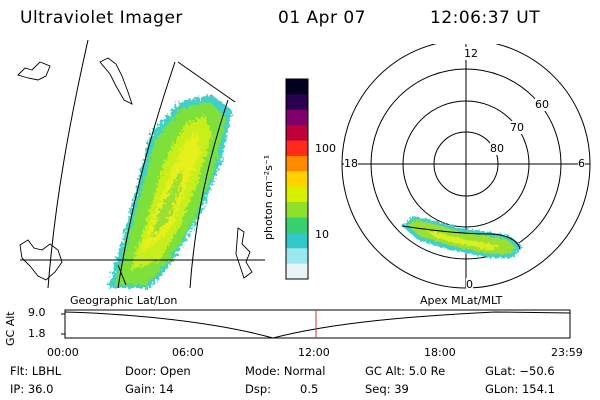 The height and width of the screenshot is (400, 600). Describe the element at coordinates (351, 163) in the screenshot. I see `polar-label-18: 18` at that location.